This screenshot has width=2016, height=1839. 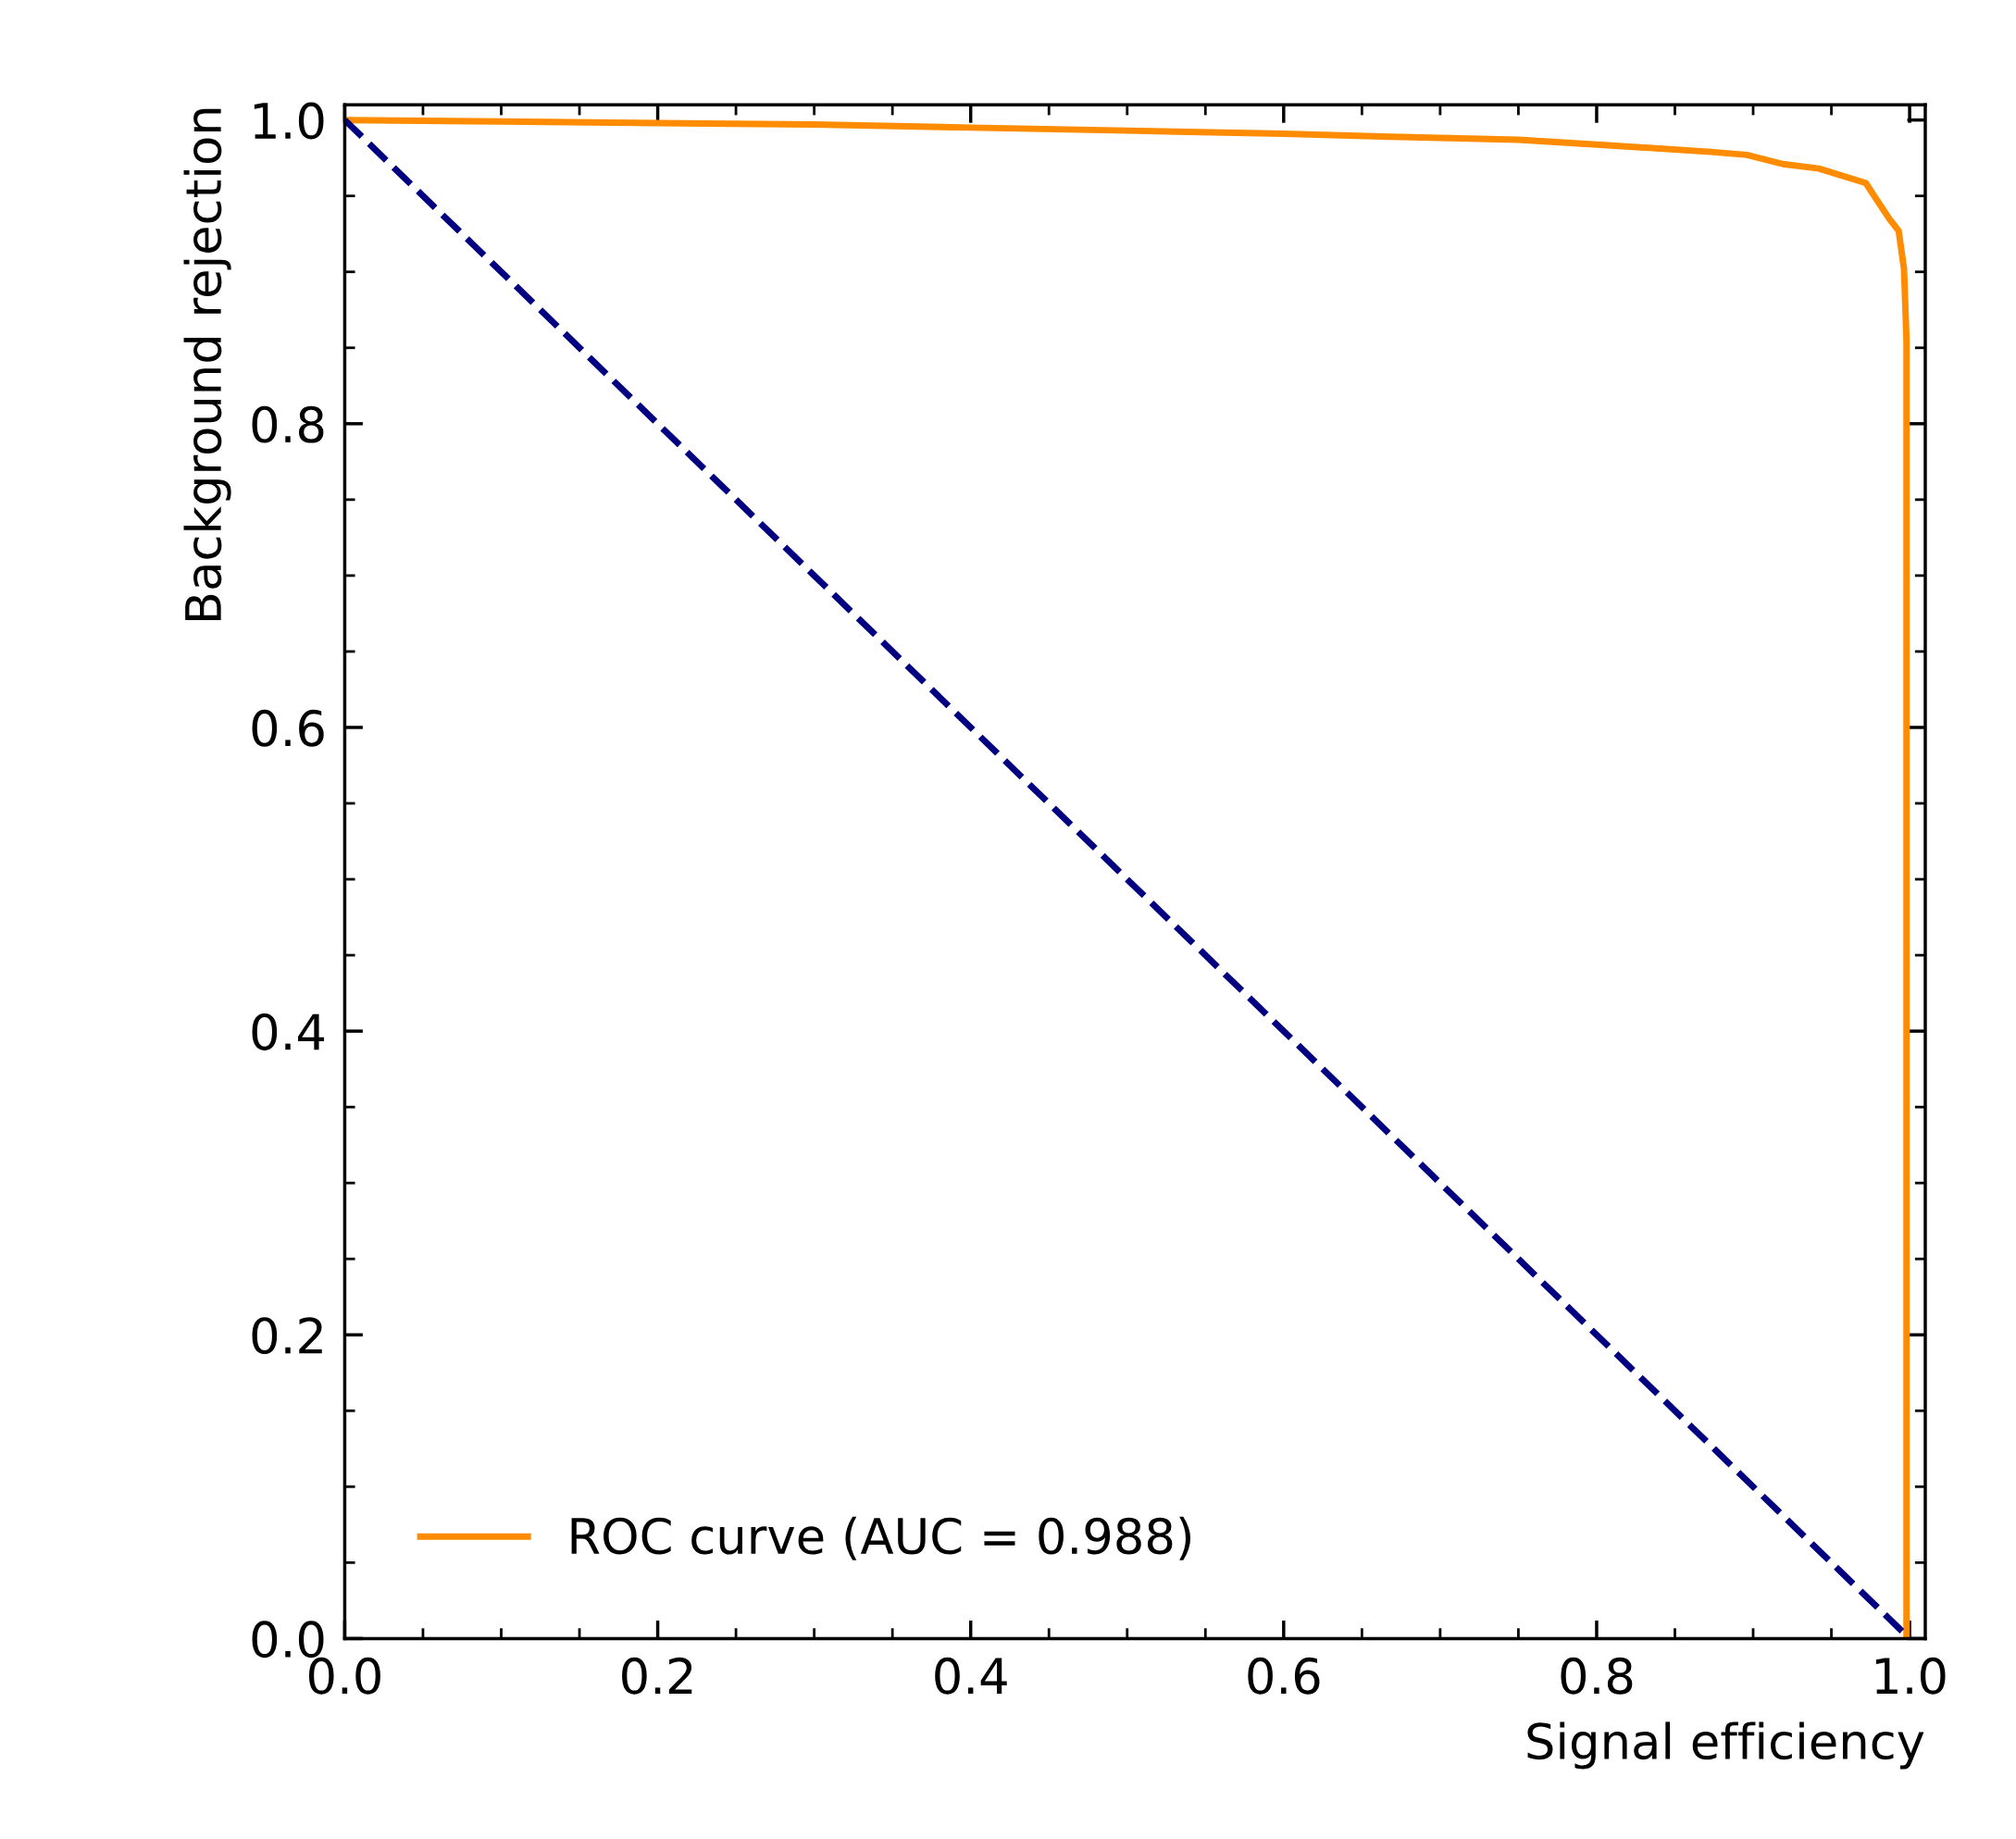 What do you see at coordinates (289, 121) in the screenshot?
I see `y-tick-label: 1.0` at bounding box center [289, 121].